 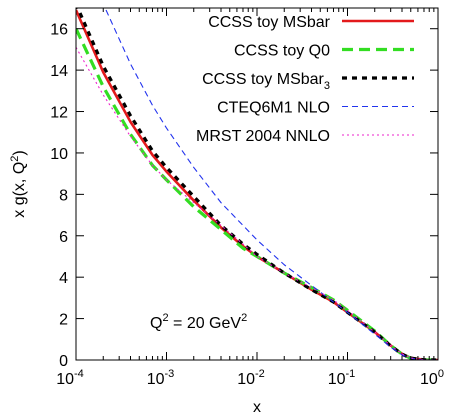 I want to click on x-tick-label: 10⁻⁴, so click(x=70, y=378).